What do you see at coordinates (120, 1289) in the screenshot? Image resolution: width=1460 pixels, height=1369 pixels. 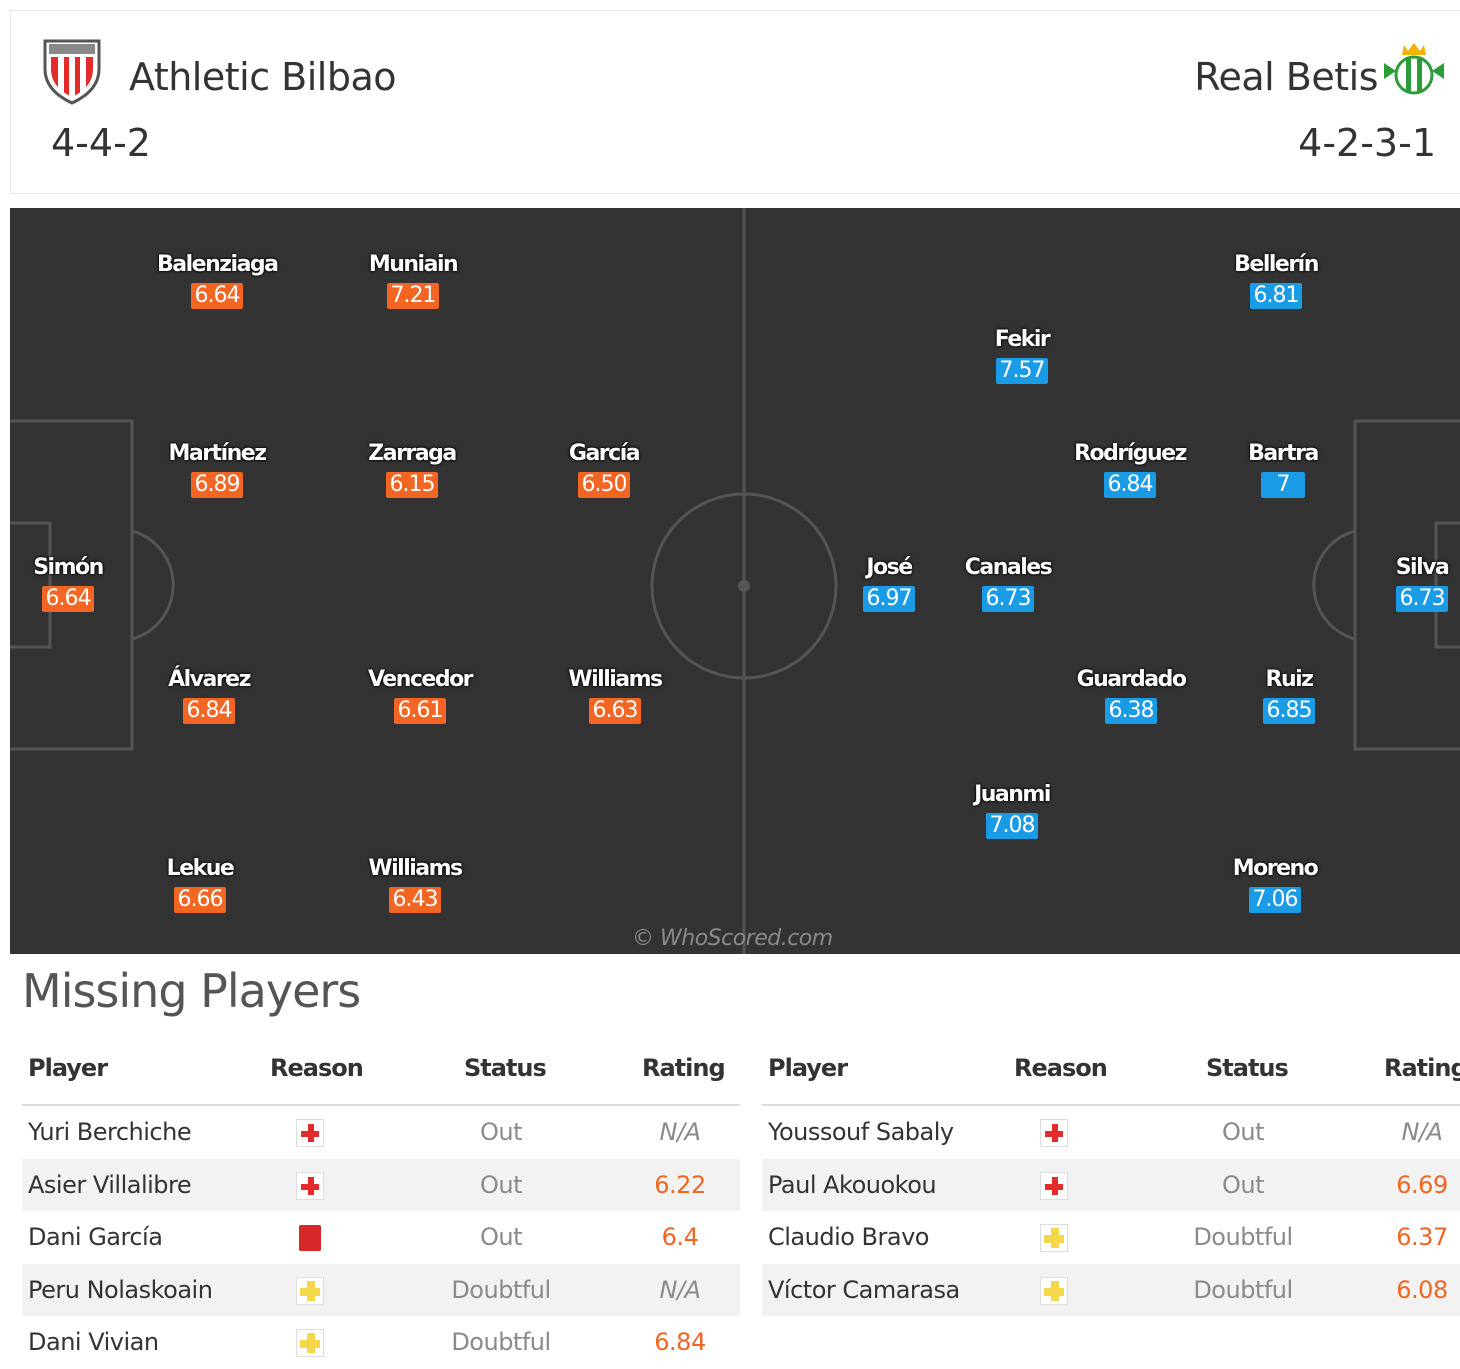 I see `missing-player-name: Peru Nolaskoain` at bounding box center [120, 1289].